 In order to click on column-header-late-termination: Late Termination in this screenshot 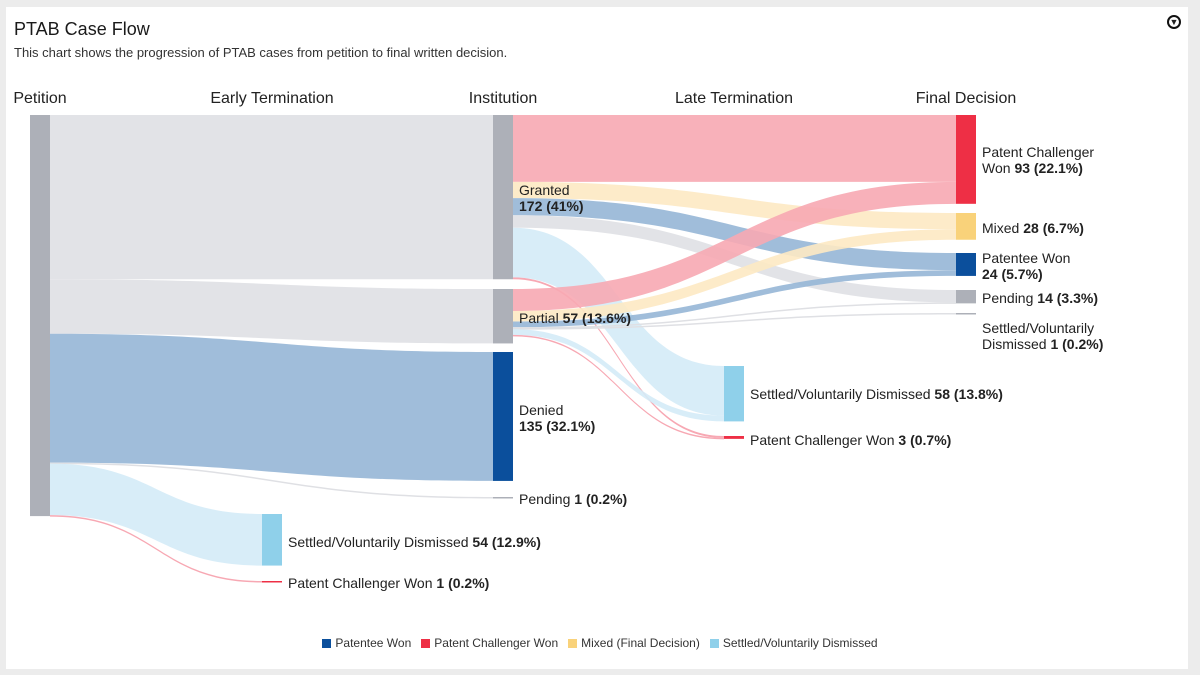, I will do `click(734, 98)`.